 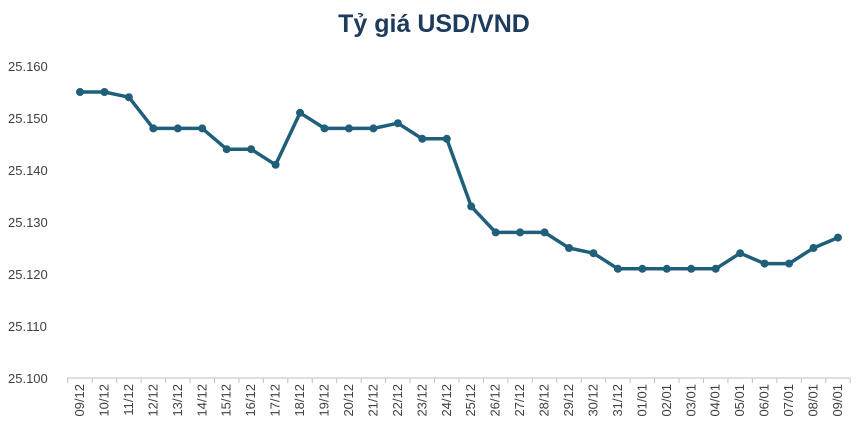 I want to click on x-tick-label: 16/12, so click(x=250, y=400).